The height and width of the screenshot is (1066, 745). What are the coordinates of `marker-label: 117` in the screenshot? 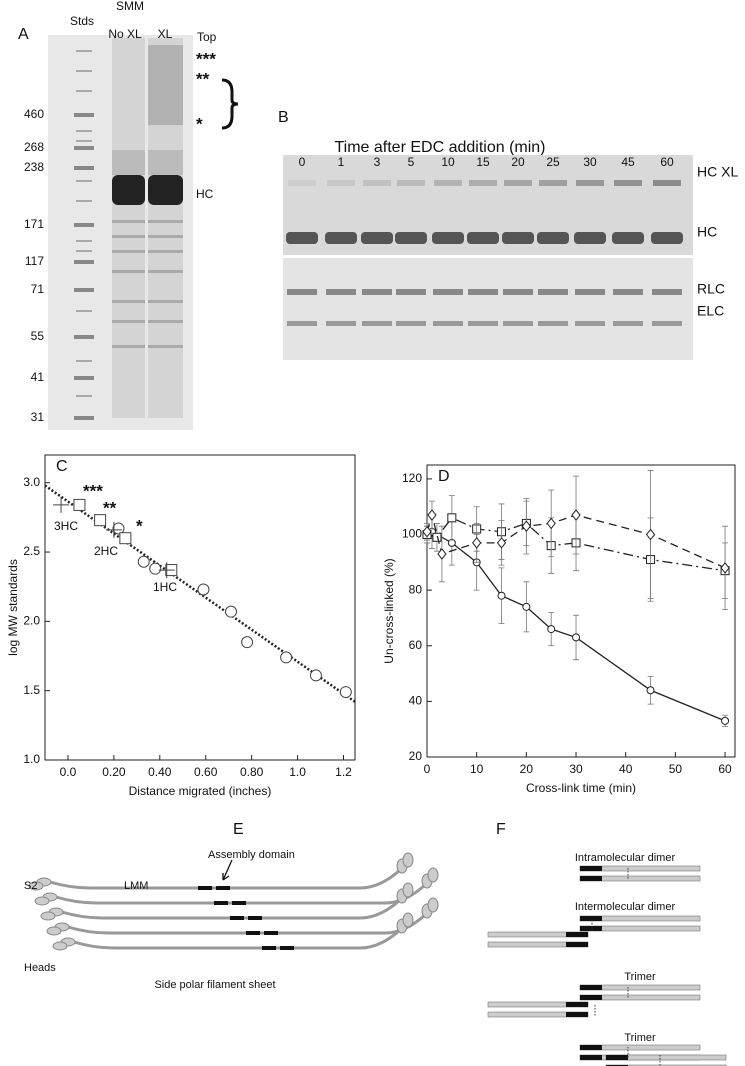 It's located at (34, 261).